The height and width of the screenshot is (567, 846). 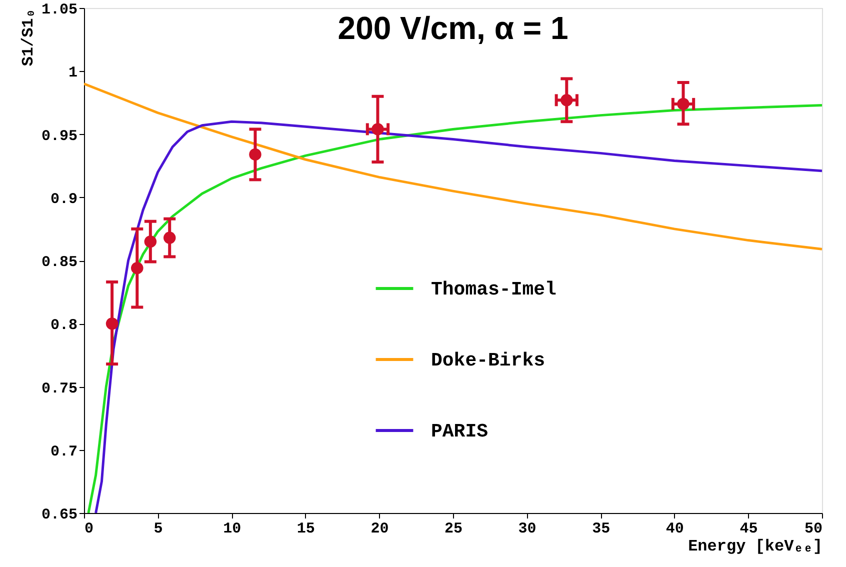 What do you see at coordinates (59, 515) in the screenshot?
I see `y-tick-label: 0.65` at bounding box center [59, 515].